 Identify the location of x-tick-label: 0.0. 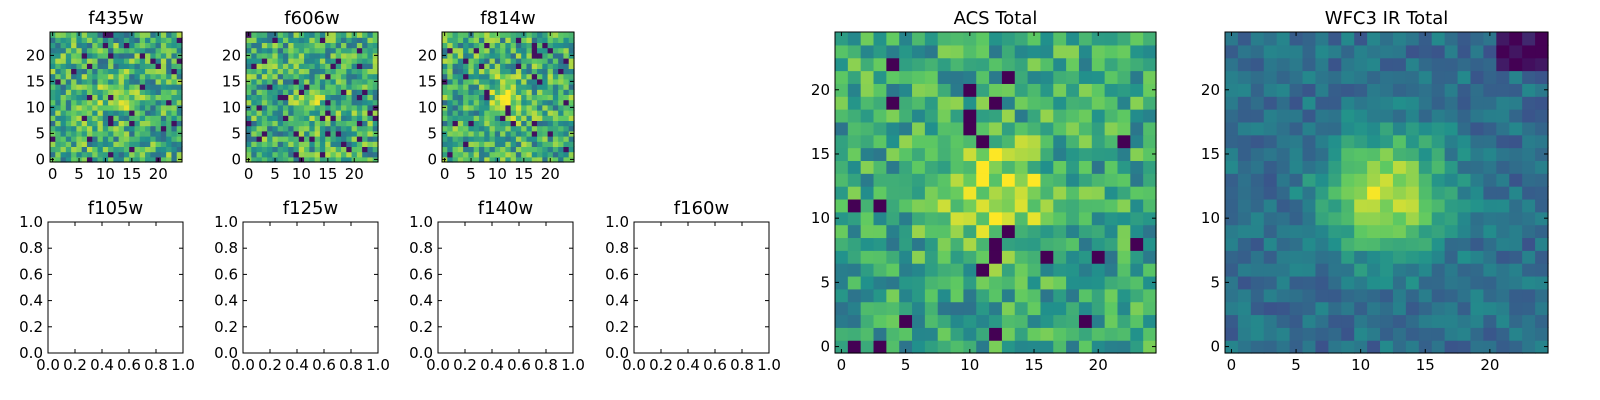
(634, 365).